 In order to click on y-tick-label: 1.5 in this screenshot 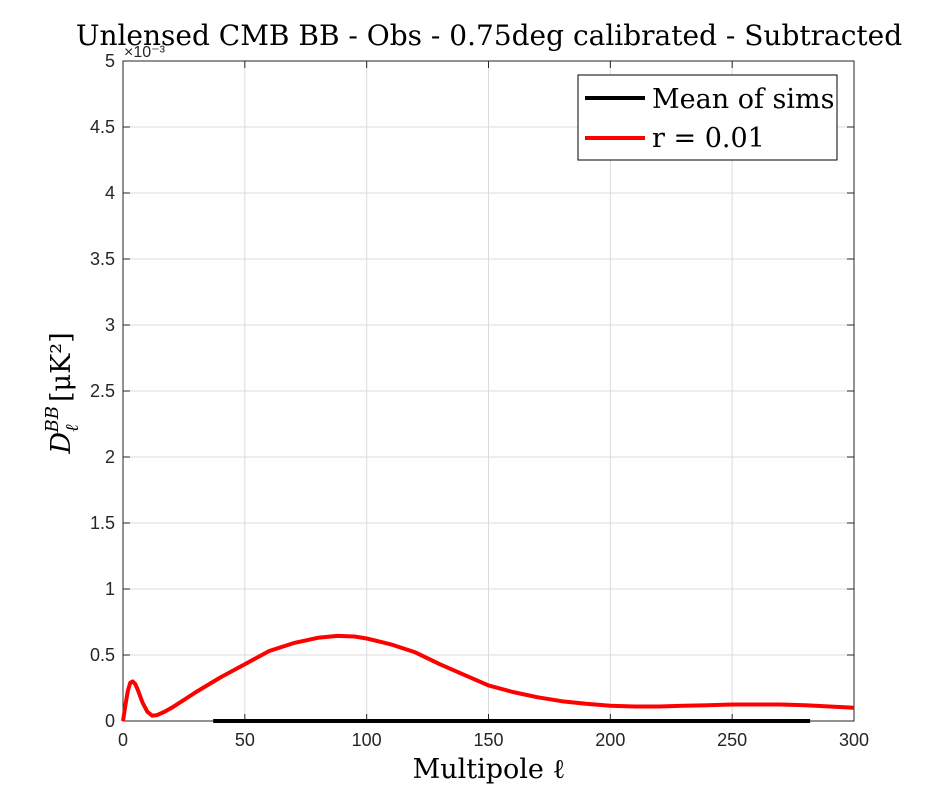, I will do `click(102, 523)`.